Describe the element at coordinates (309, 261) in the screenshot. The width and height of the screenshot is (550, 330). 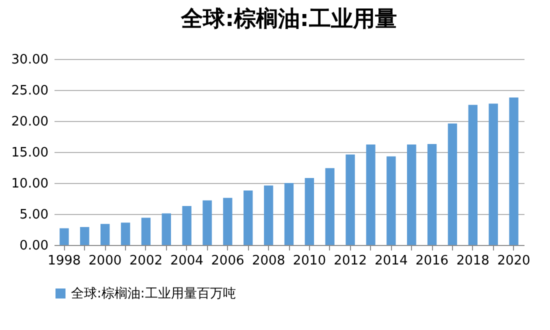
I see `x-tick-label: 2010` at that location.